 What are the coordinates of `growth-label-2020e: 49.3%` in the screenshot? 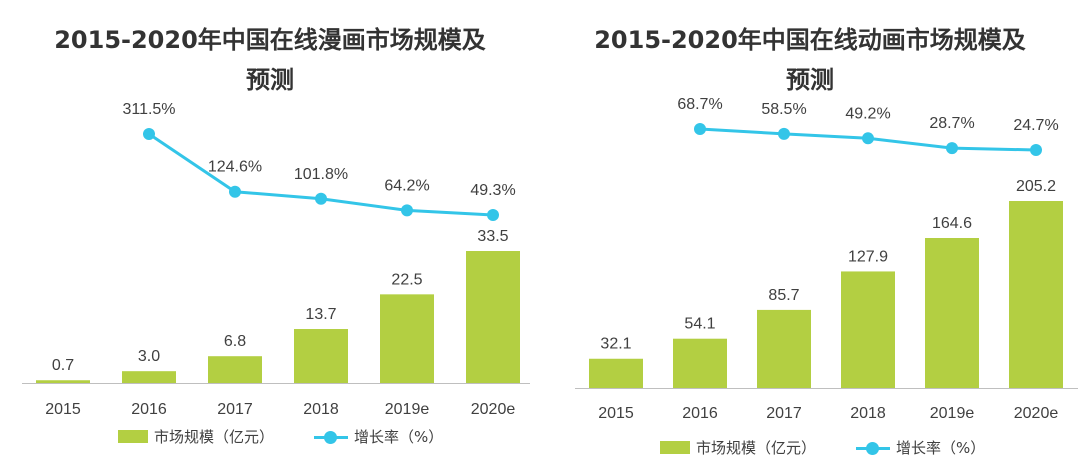 It's located at (492, 190).